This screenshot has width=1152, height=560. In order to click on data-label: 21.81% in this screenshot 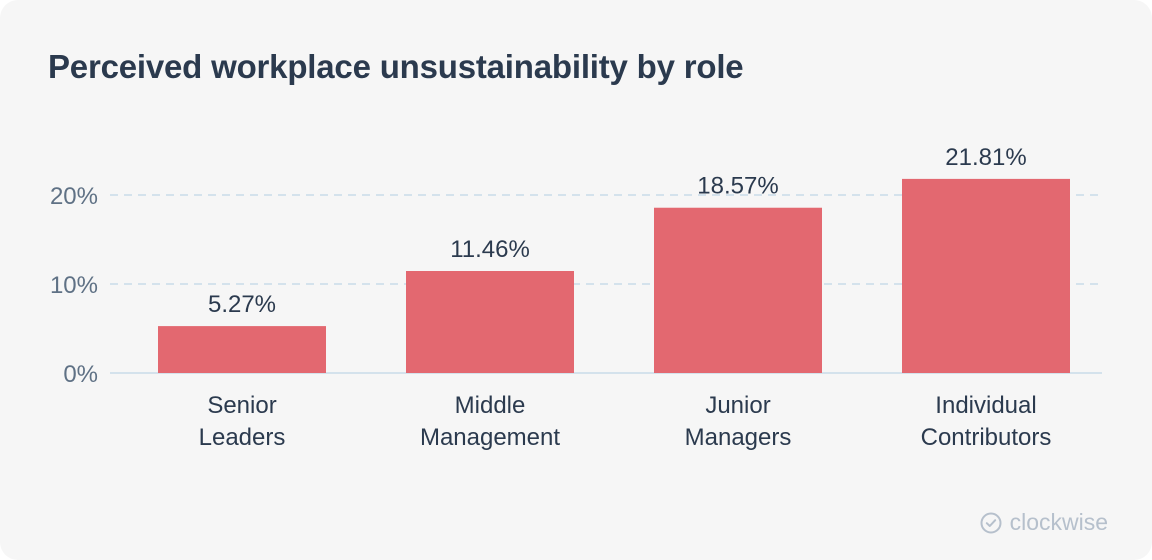, I will do `click(985, 157)`.